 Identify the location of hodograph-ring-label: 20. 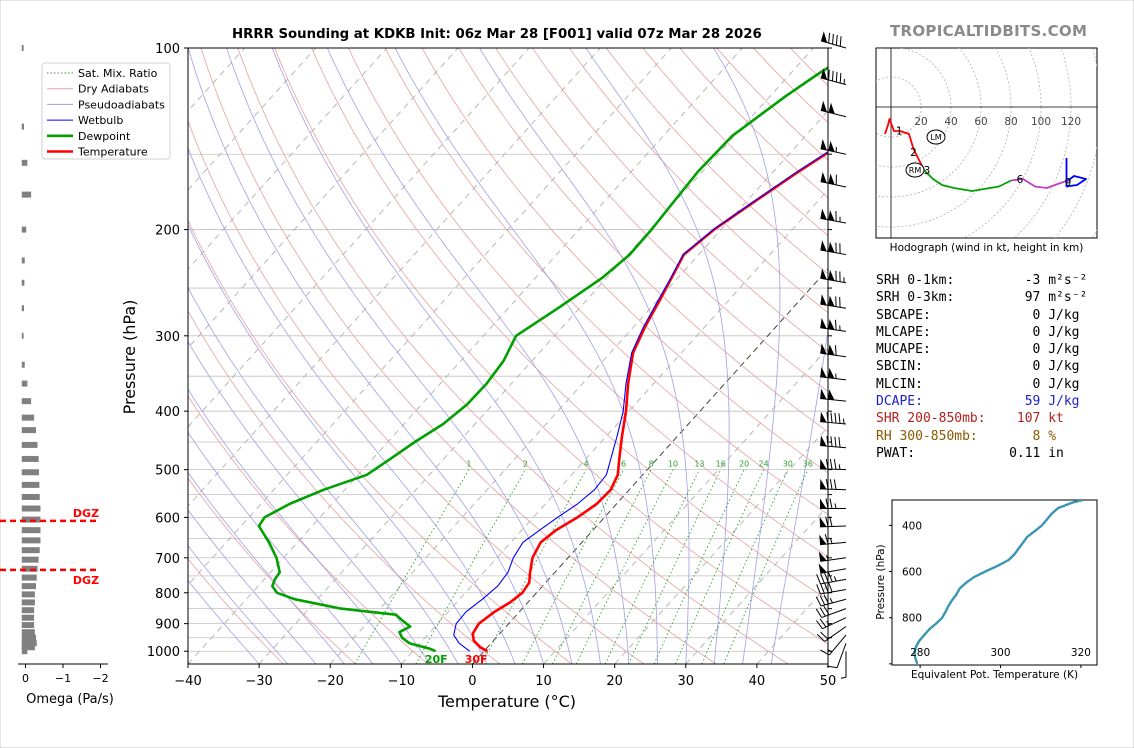
(920, 122).